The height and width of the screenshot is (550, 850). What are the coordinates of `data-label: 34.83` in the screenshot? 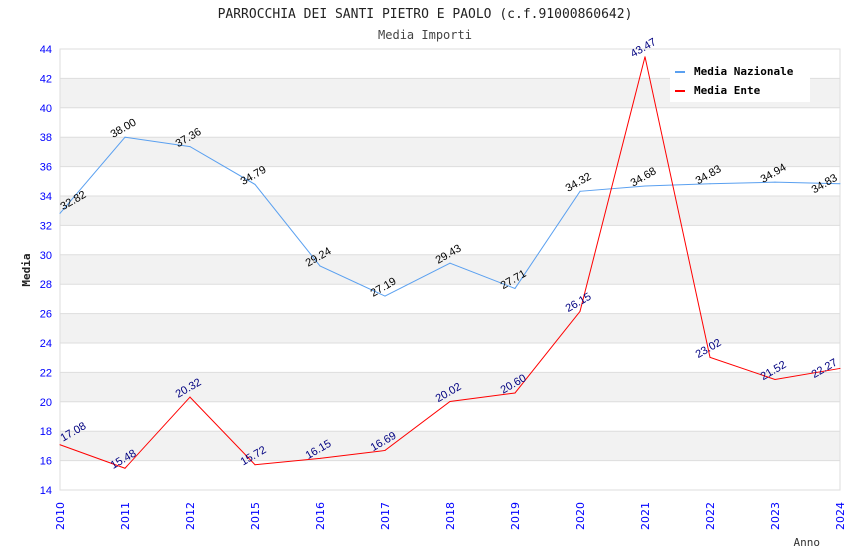 It's located at (825, 184).